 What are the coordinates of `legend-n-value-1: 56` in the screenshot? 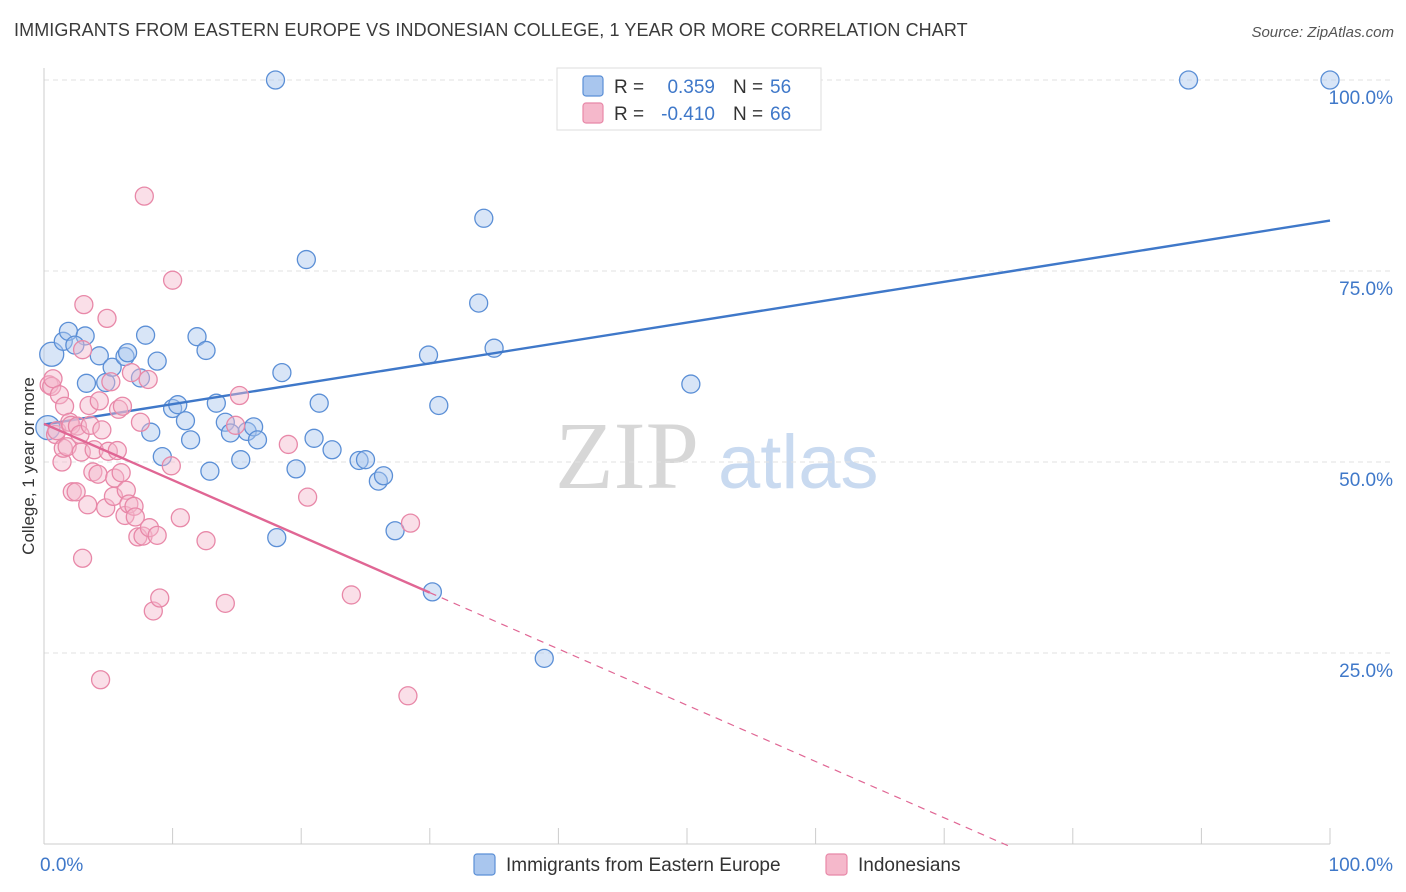 It's located at (780, 87).